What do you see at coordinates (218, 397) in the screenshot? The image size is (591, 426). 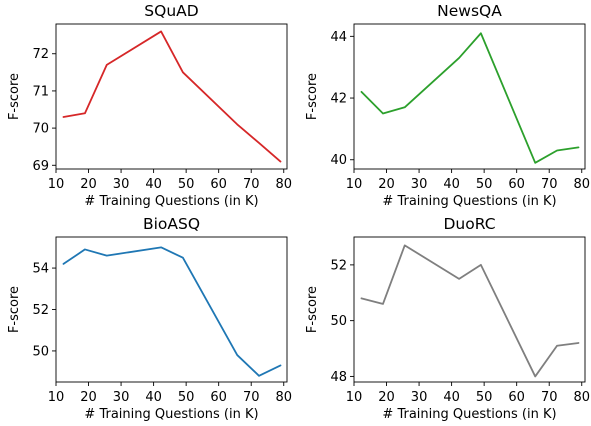 I see `x-tick-label-bioasq-60: 60` at bounding box center [218, 397].